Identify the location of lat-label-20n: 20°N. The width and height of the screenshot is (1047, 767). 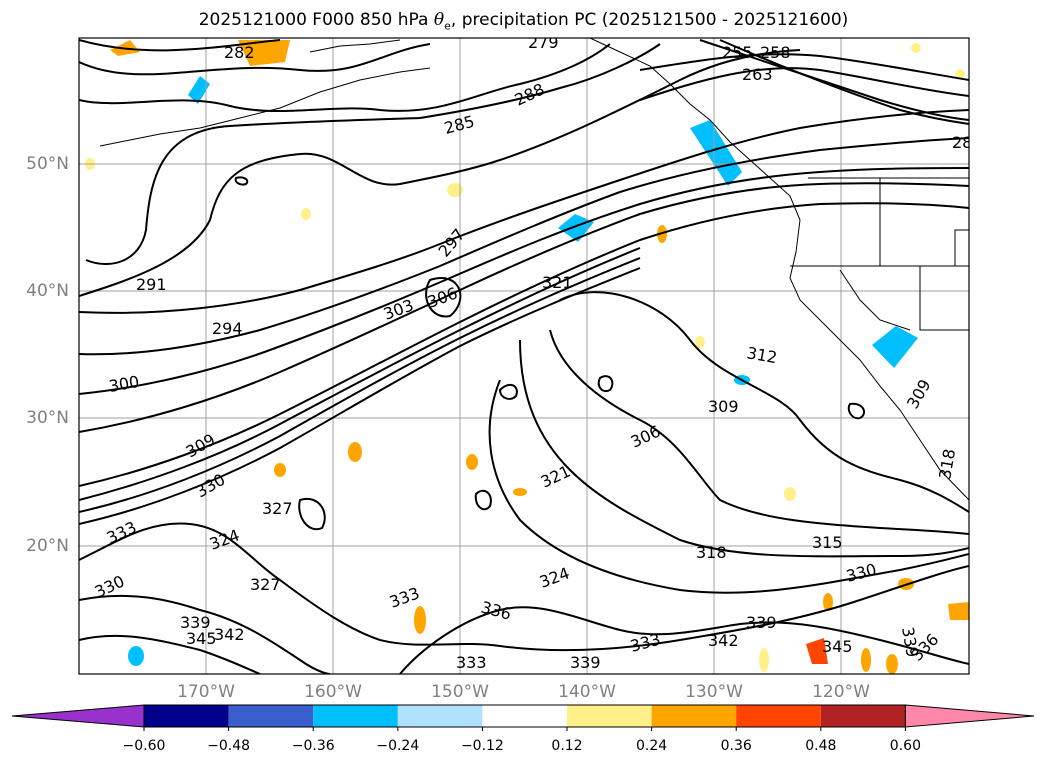
(47, 546).